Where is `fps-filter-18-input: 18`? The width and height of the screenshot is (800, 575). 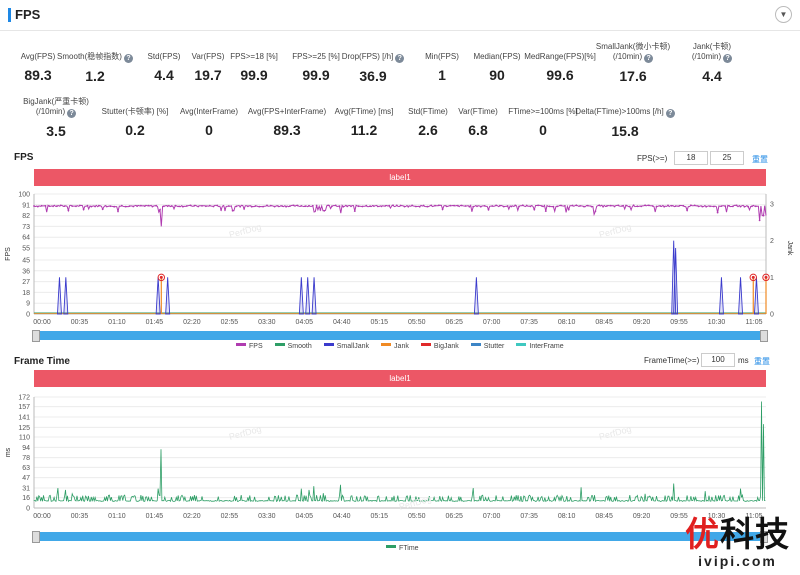
fps-filter-18-input: 18 is located at coordinates (691, 158).